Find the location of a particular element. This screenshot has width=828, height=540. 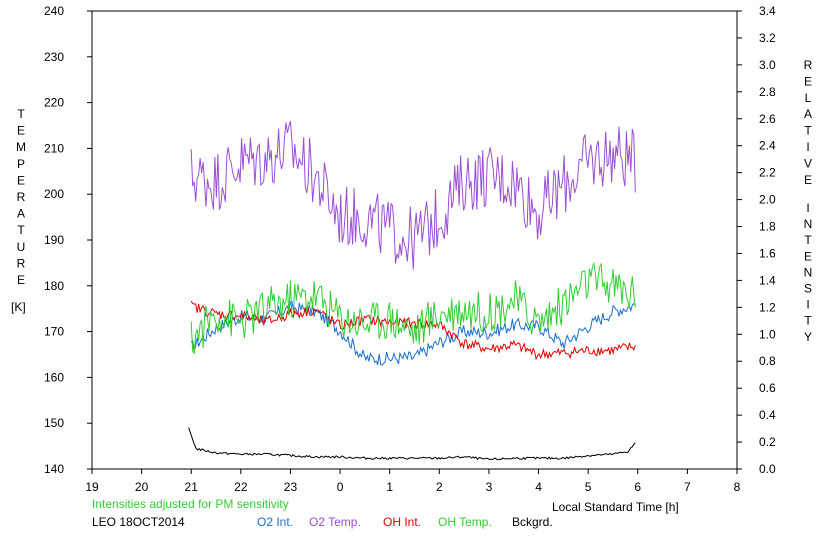

right-label-letter: L is located at coordinates (808, 98).